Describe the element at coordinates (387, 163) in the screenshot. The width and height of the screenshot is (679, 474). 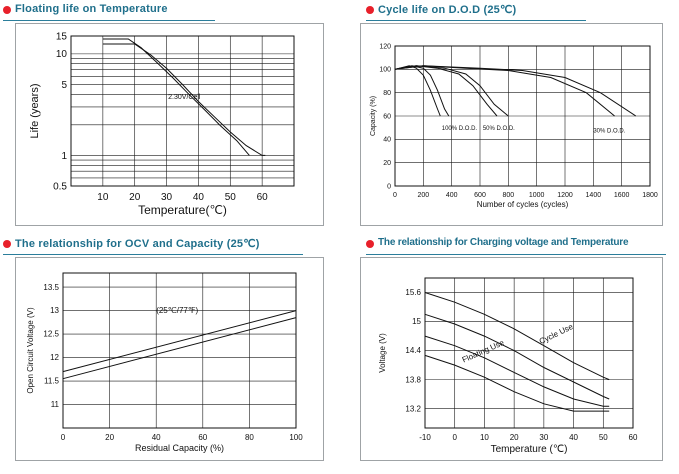
I see `y-tick-label: 20` at that location.